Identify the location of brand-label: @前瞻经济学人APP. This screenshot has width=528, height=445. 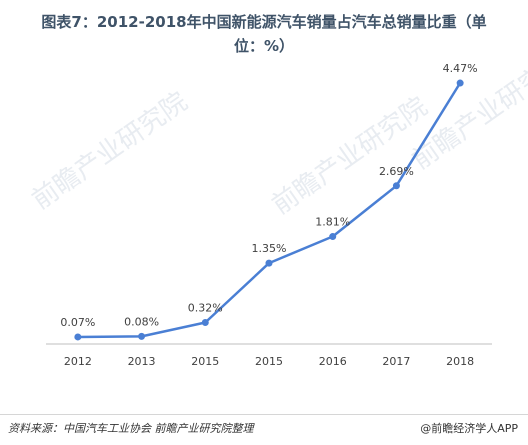
(469, 428).